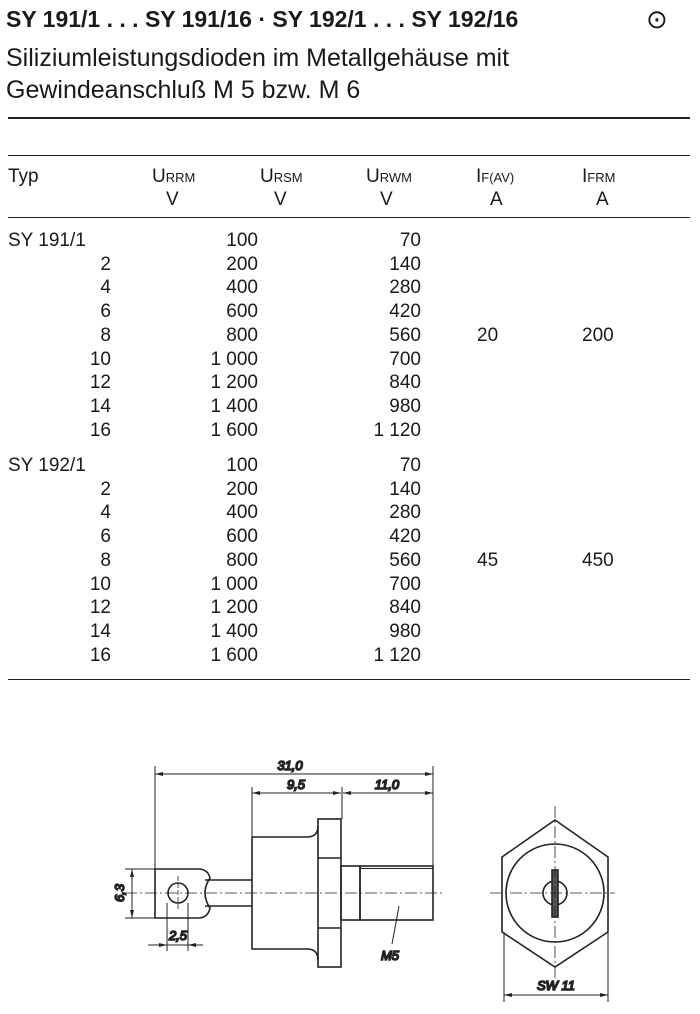  Describe the element at coordinates (288, 177) in the screenshot. I see `column-subscript: RSM` at that location.